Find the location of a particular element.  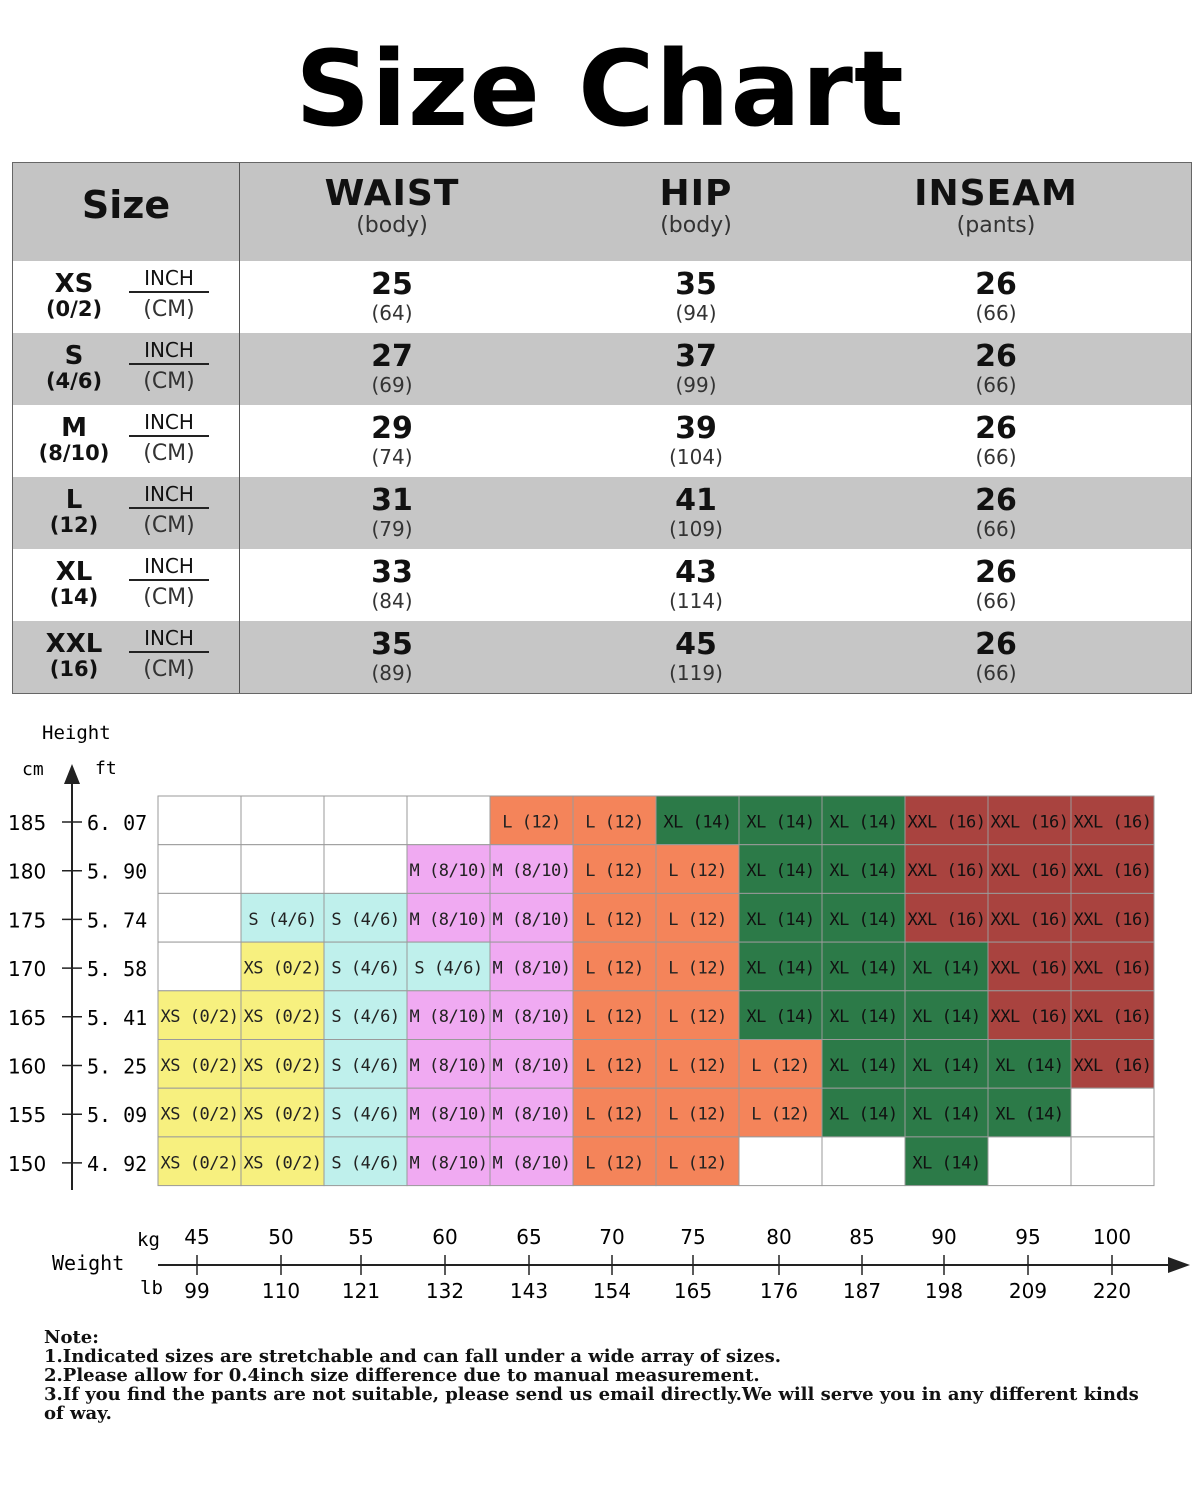

x-tick-label-kg: 50 is located at coordinates (280, 1237).